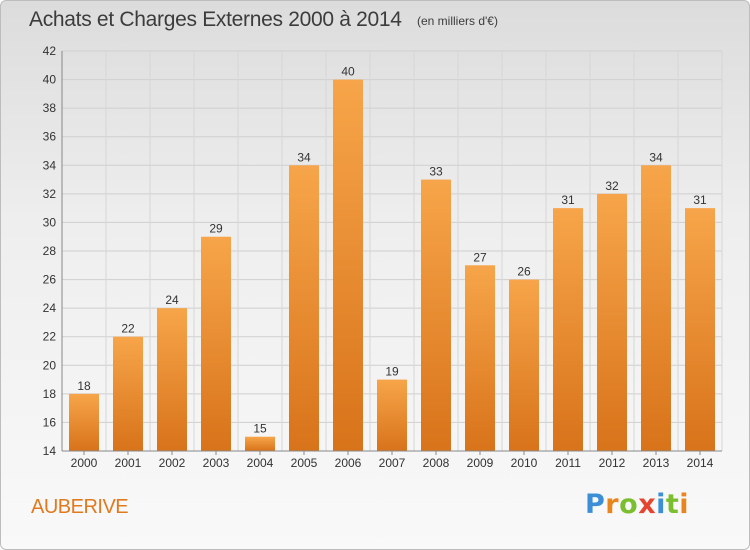 This screenshot has width=750, height=550. What do you see at coordinates (637, 504) in the screenshot?
I see `proxiti-logo: Proxiti` at bounding box center [637, 504].